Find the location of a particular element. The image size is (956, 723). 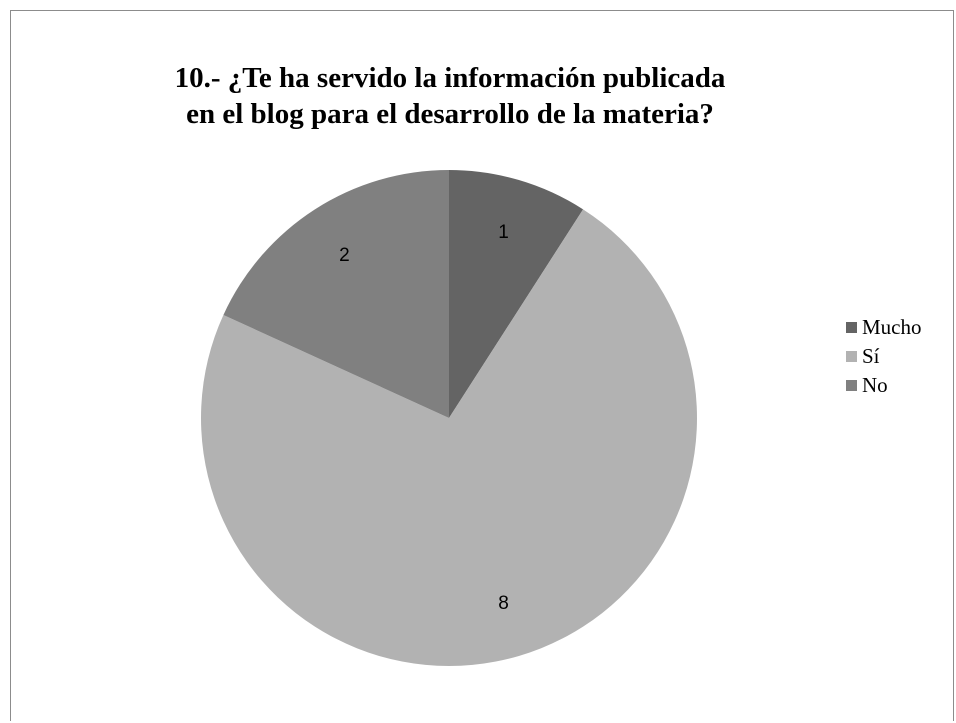

data-label-no: 2 is located at coordinates (344, 255).